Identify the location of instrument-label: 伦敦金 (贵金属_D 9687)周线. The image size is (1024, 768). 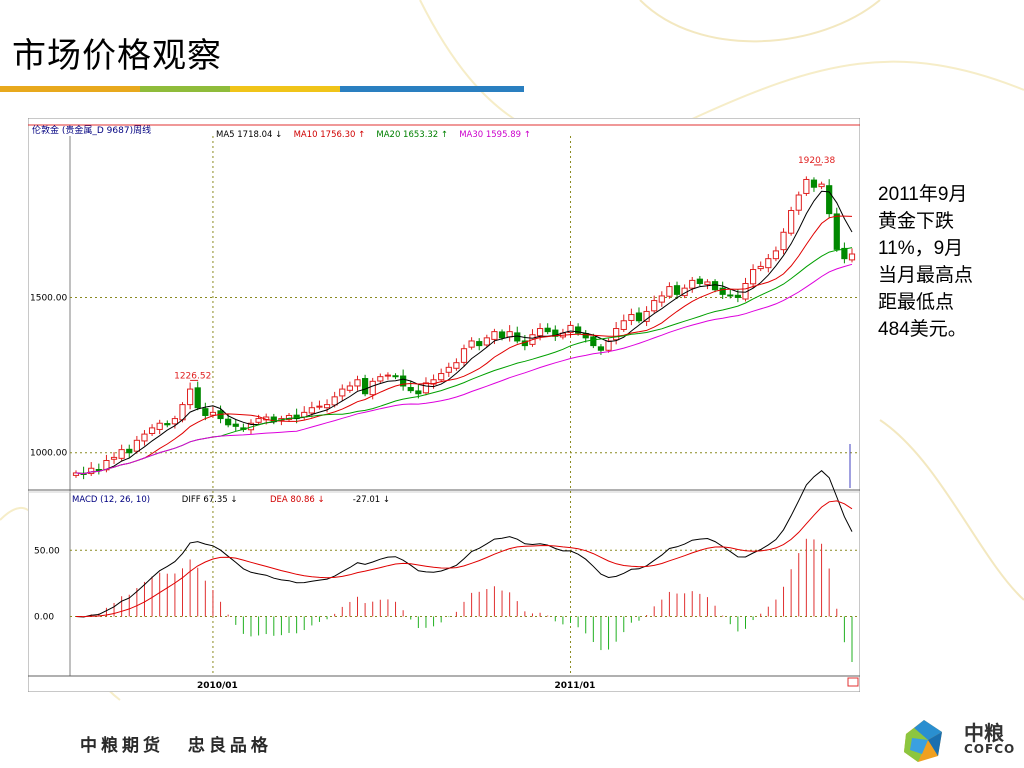
(91, 130).